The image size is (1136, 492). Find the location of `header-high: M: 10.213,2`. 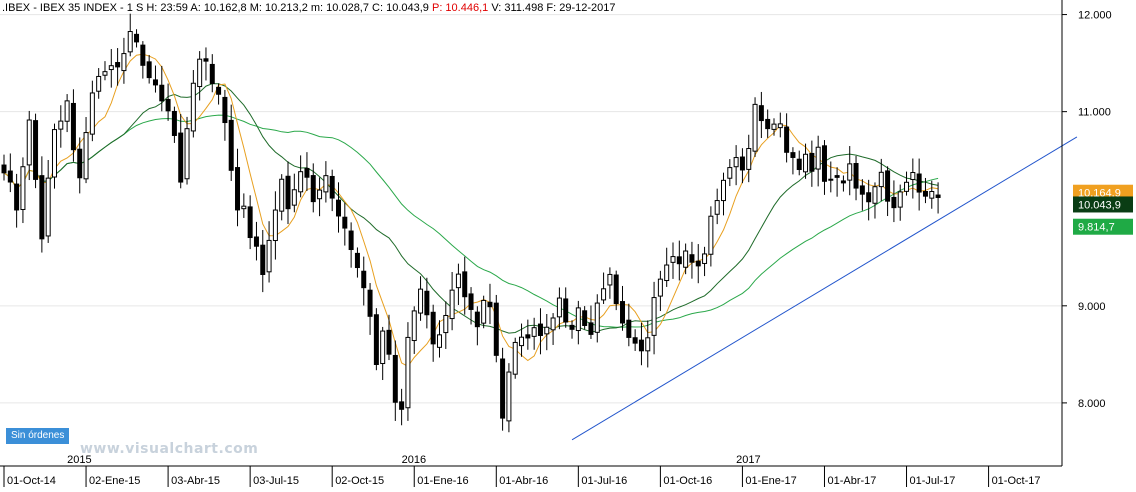

header-high: M: 10.213,2 is located at coordinates (278, 8).